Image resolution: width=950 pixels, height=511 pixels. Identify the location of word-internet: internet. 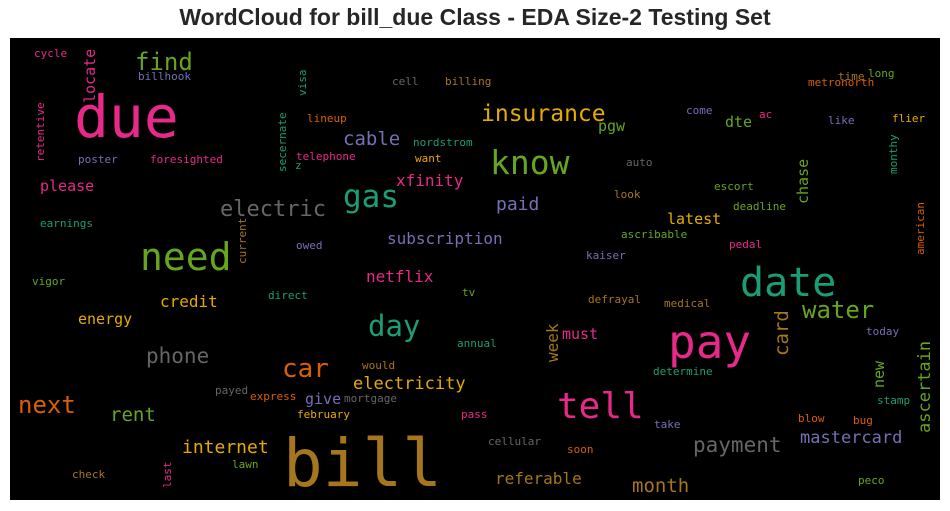
(225, 447).